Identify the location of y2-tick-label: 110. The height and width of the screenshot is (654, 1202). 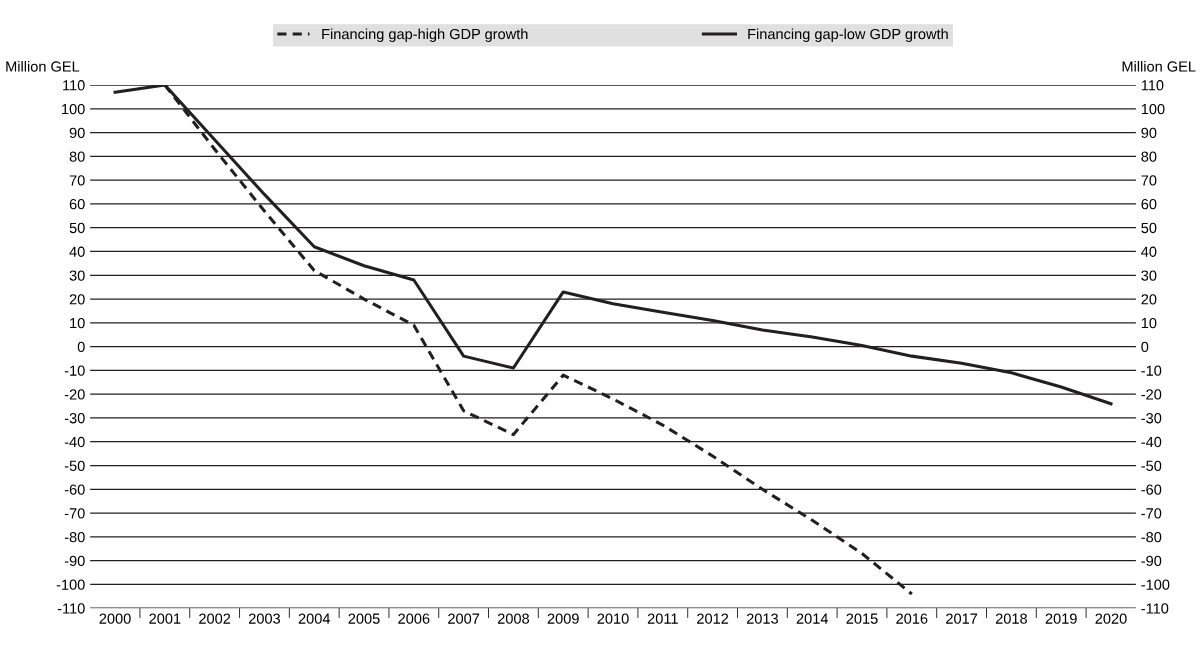
(1152, 85).